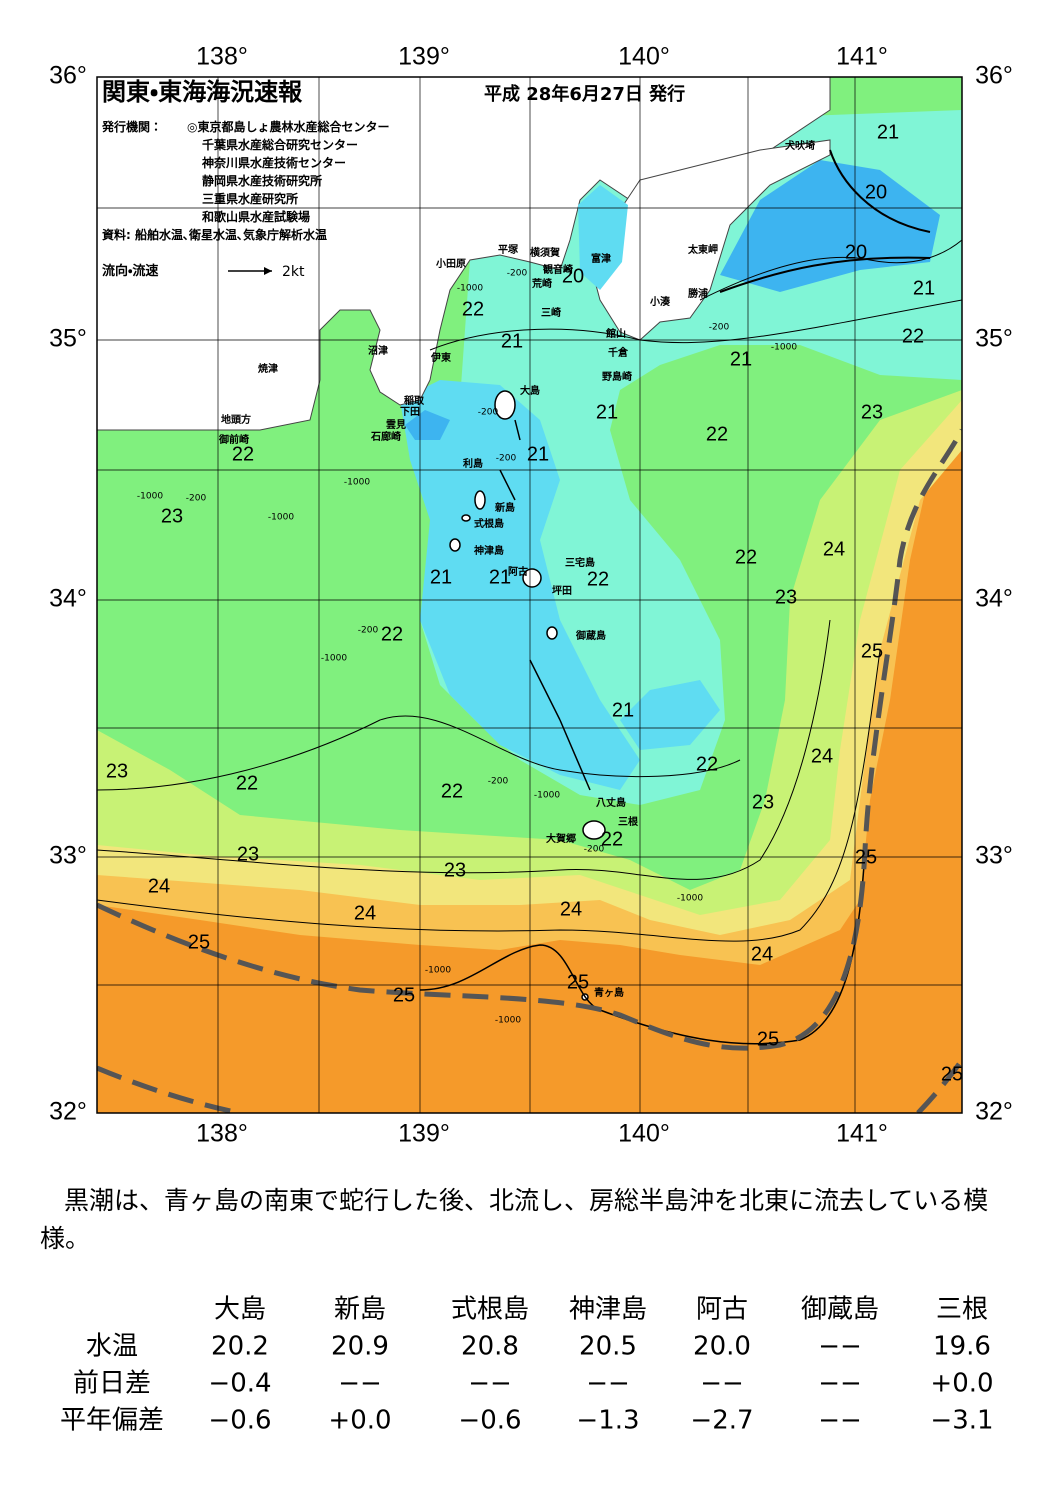 The height and width of the screenshot is (1503, 1064). What do you see at coordinates (489, 523) in the screenshot?
I see `place-name: 式根島` at bounding box center [489, 523].